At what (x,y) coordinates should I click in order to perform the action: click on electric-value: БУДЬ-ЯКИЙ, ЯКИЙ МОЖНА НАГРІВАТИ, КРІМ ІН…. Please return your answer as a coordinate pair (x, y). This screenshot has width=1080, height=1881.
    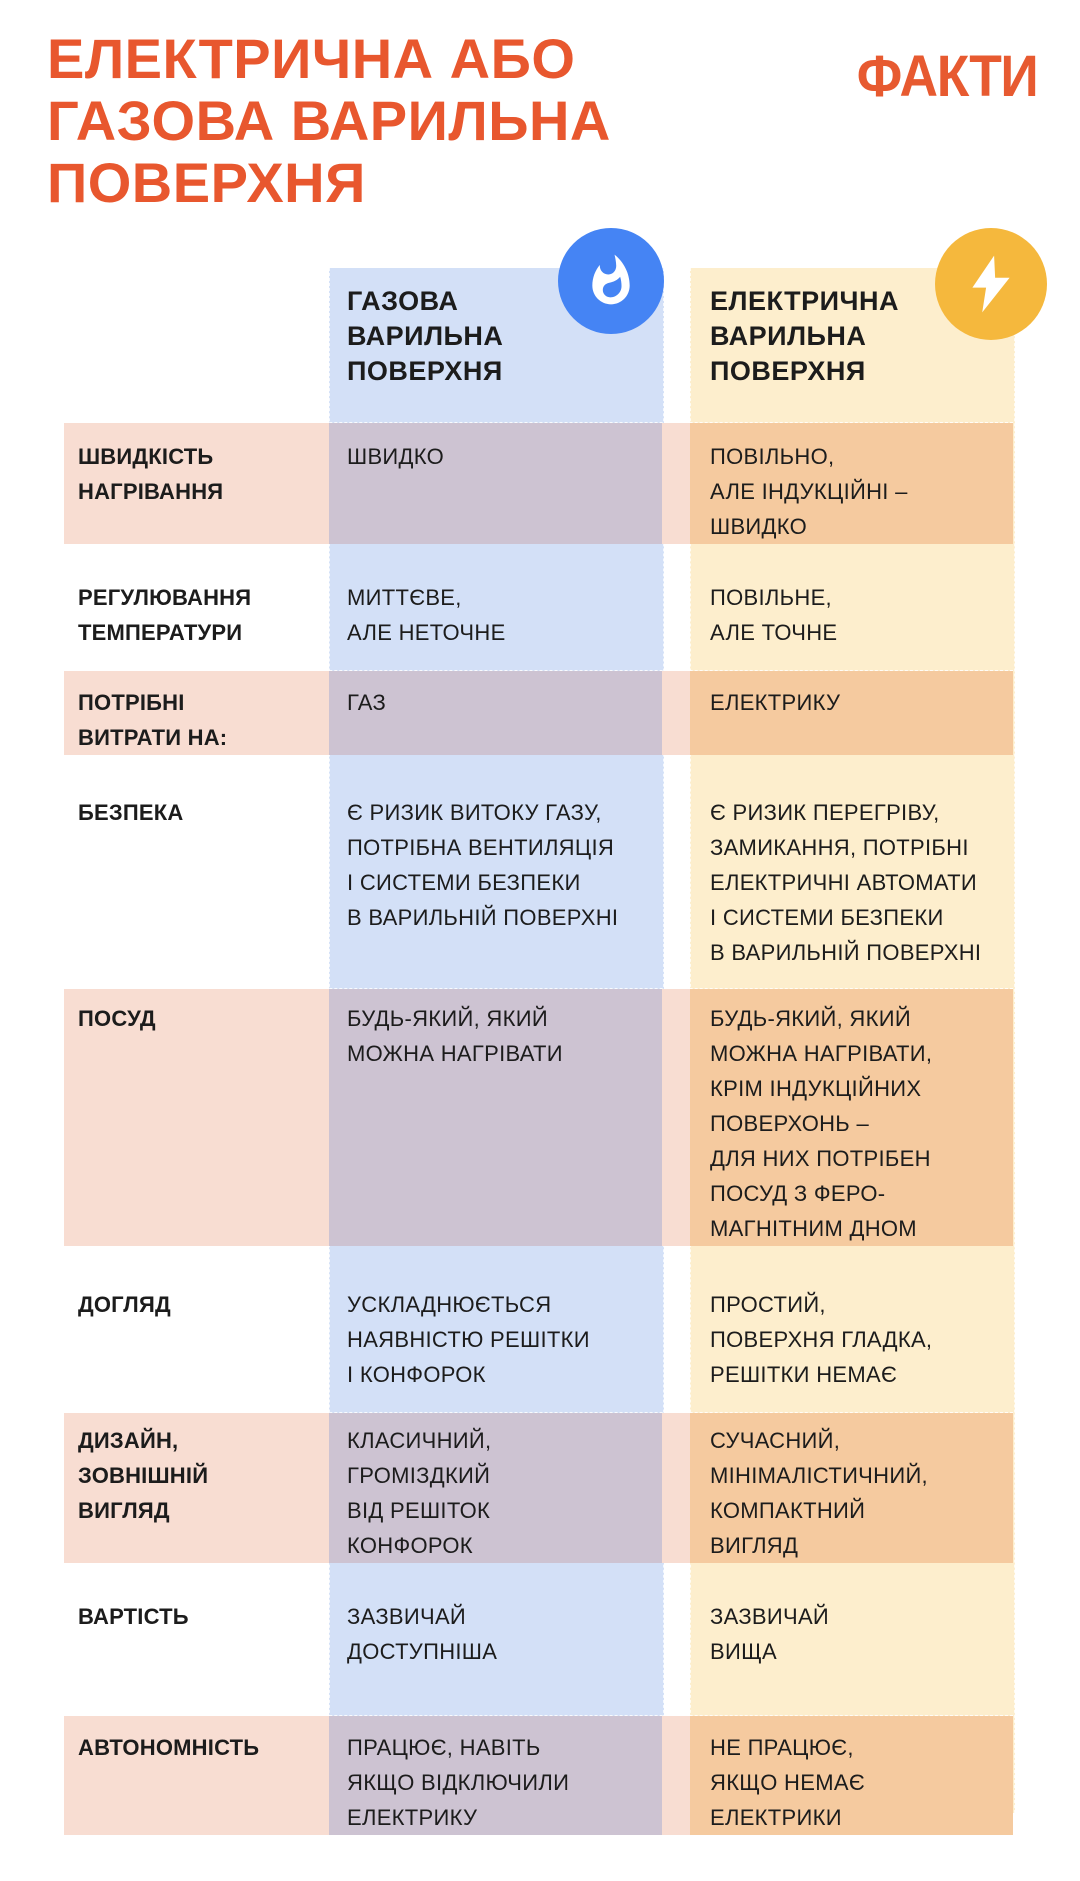
    Looking at the image, I should click on (821, 1123).